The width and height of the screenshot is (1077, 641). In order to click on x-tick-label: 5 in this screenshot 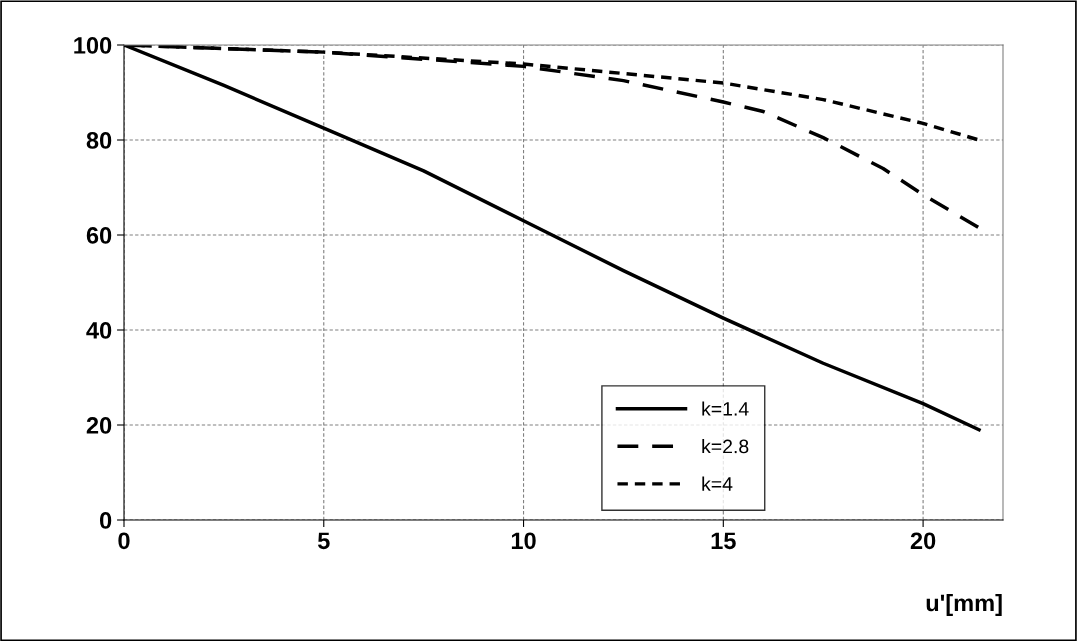, I will do `click(323, 541)`.